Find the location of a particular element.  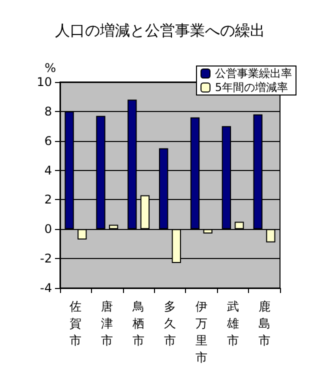

legend-label: 公営事業繰出率 is located at coordinates (253, 73).